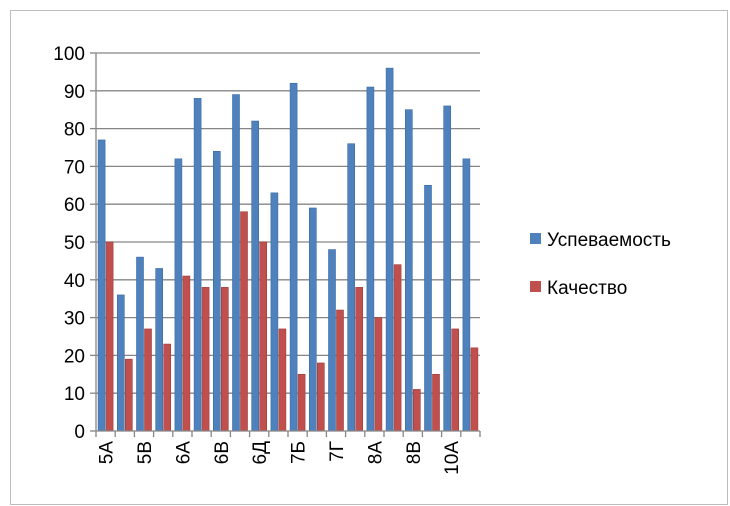  I want to click on legend-swatch-kachestvo, so click(535, 286).